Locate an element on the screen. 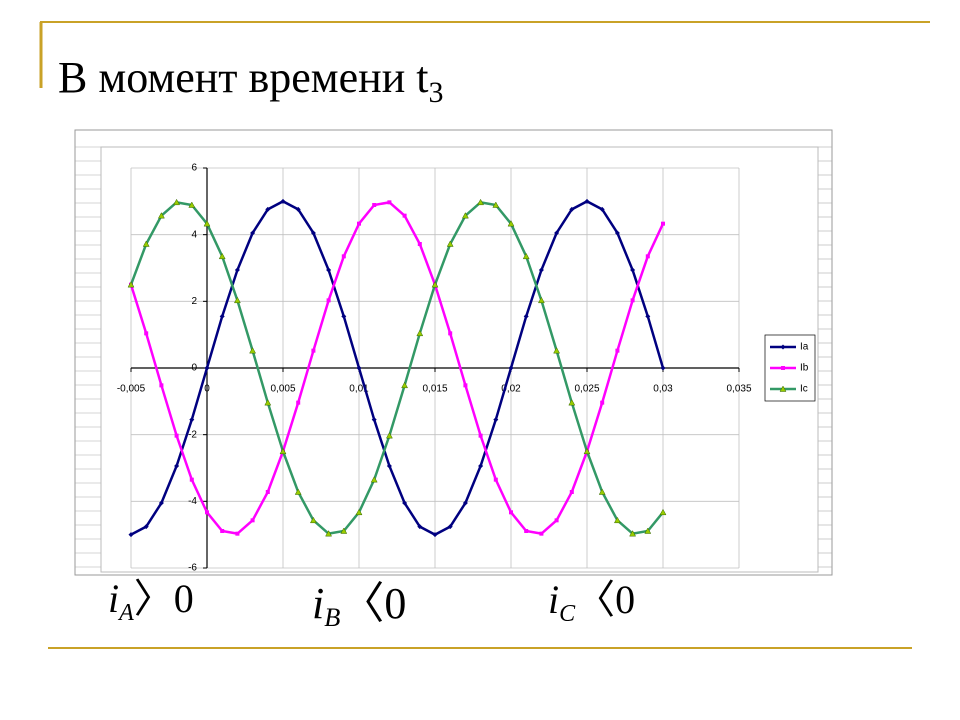  annotation: iC〈0 is located at coordinates (591, 602).